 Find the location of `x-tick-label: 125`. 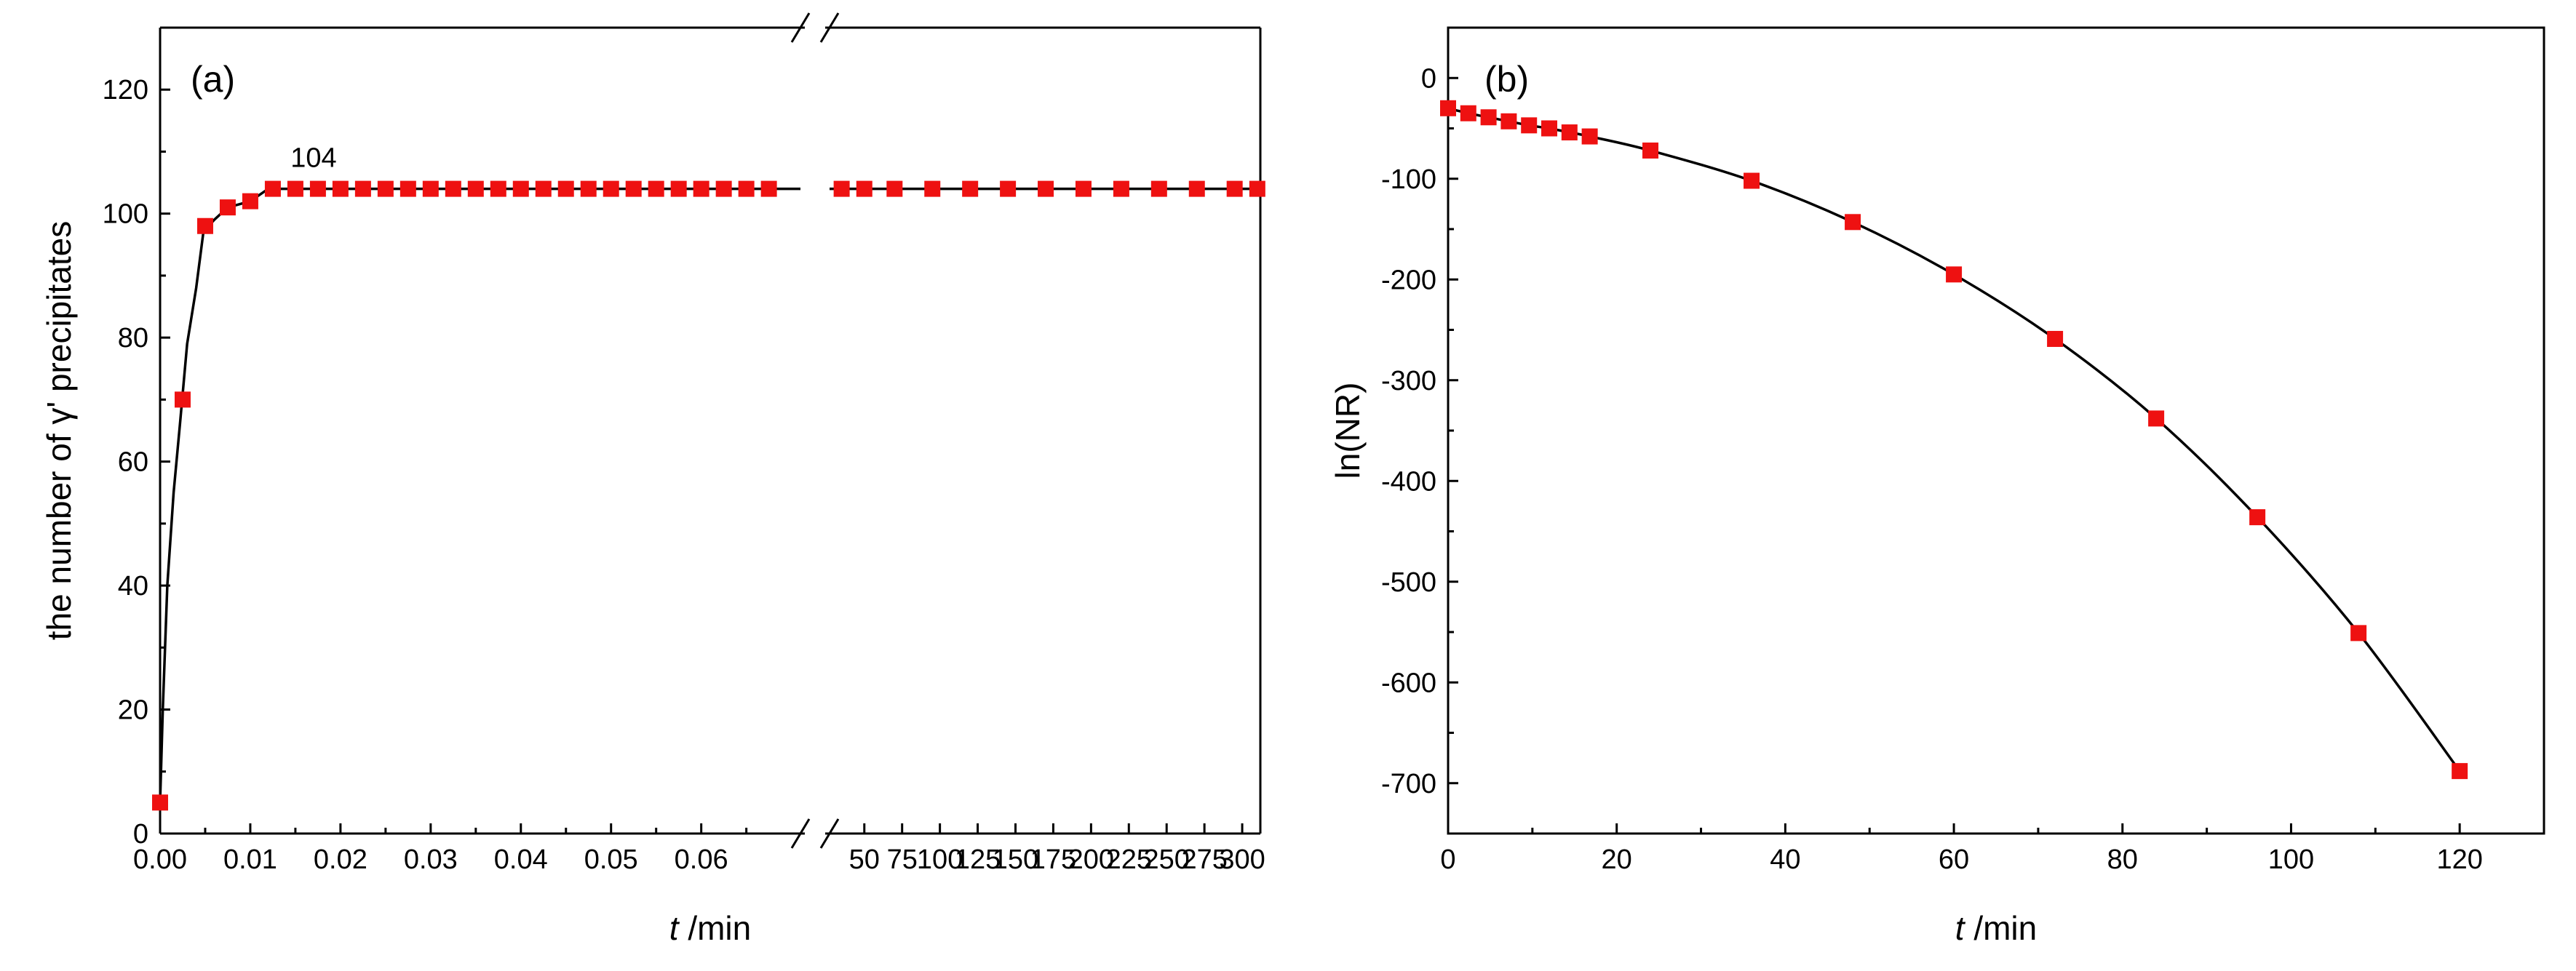

x-tick-label: 125 is located at coordinates (978, 859).